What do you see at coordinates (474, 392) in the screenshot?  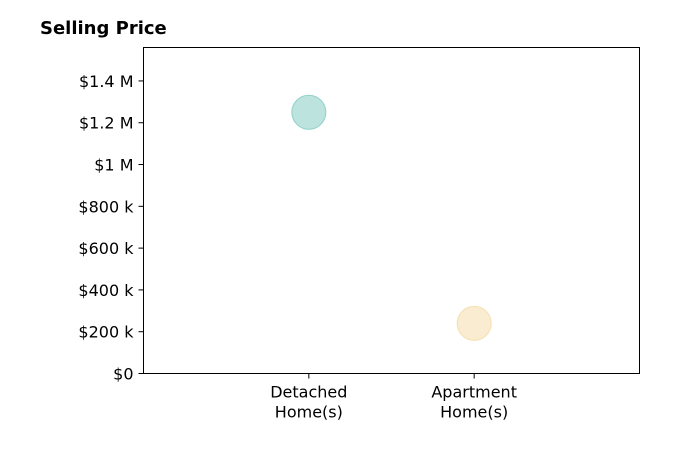 I see `x-tick-label-line: Apartment` at bounding box center [474, 392].